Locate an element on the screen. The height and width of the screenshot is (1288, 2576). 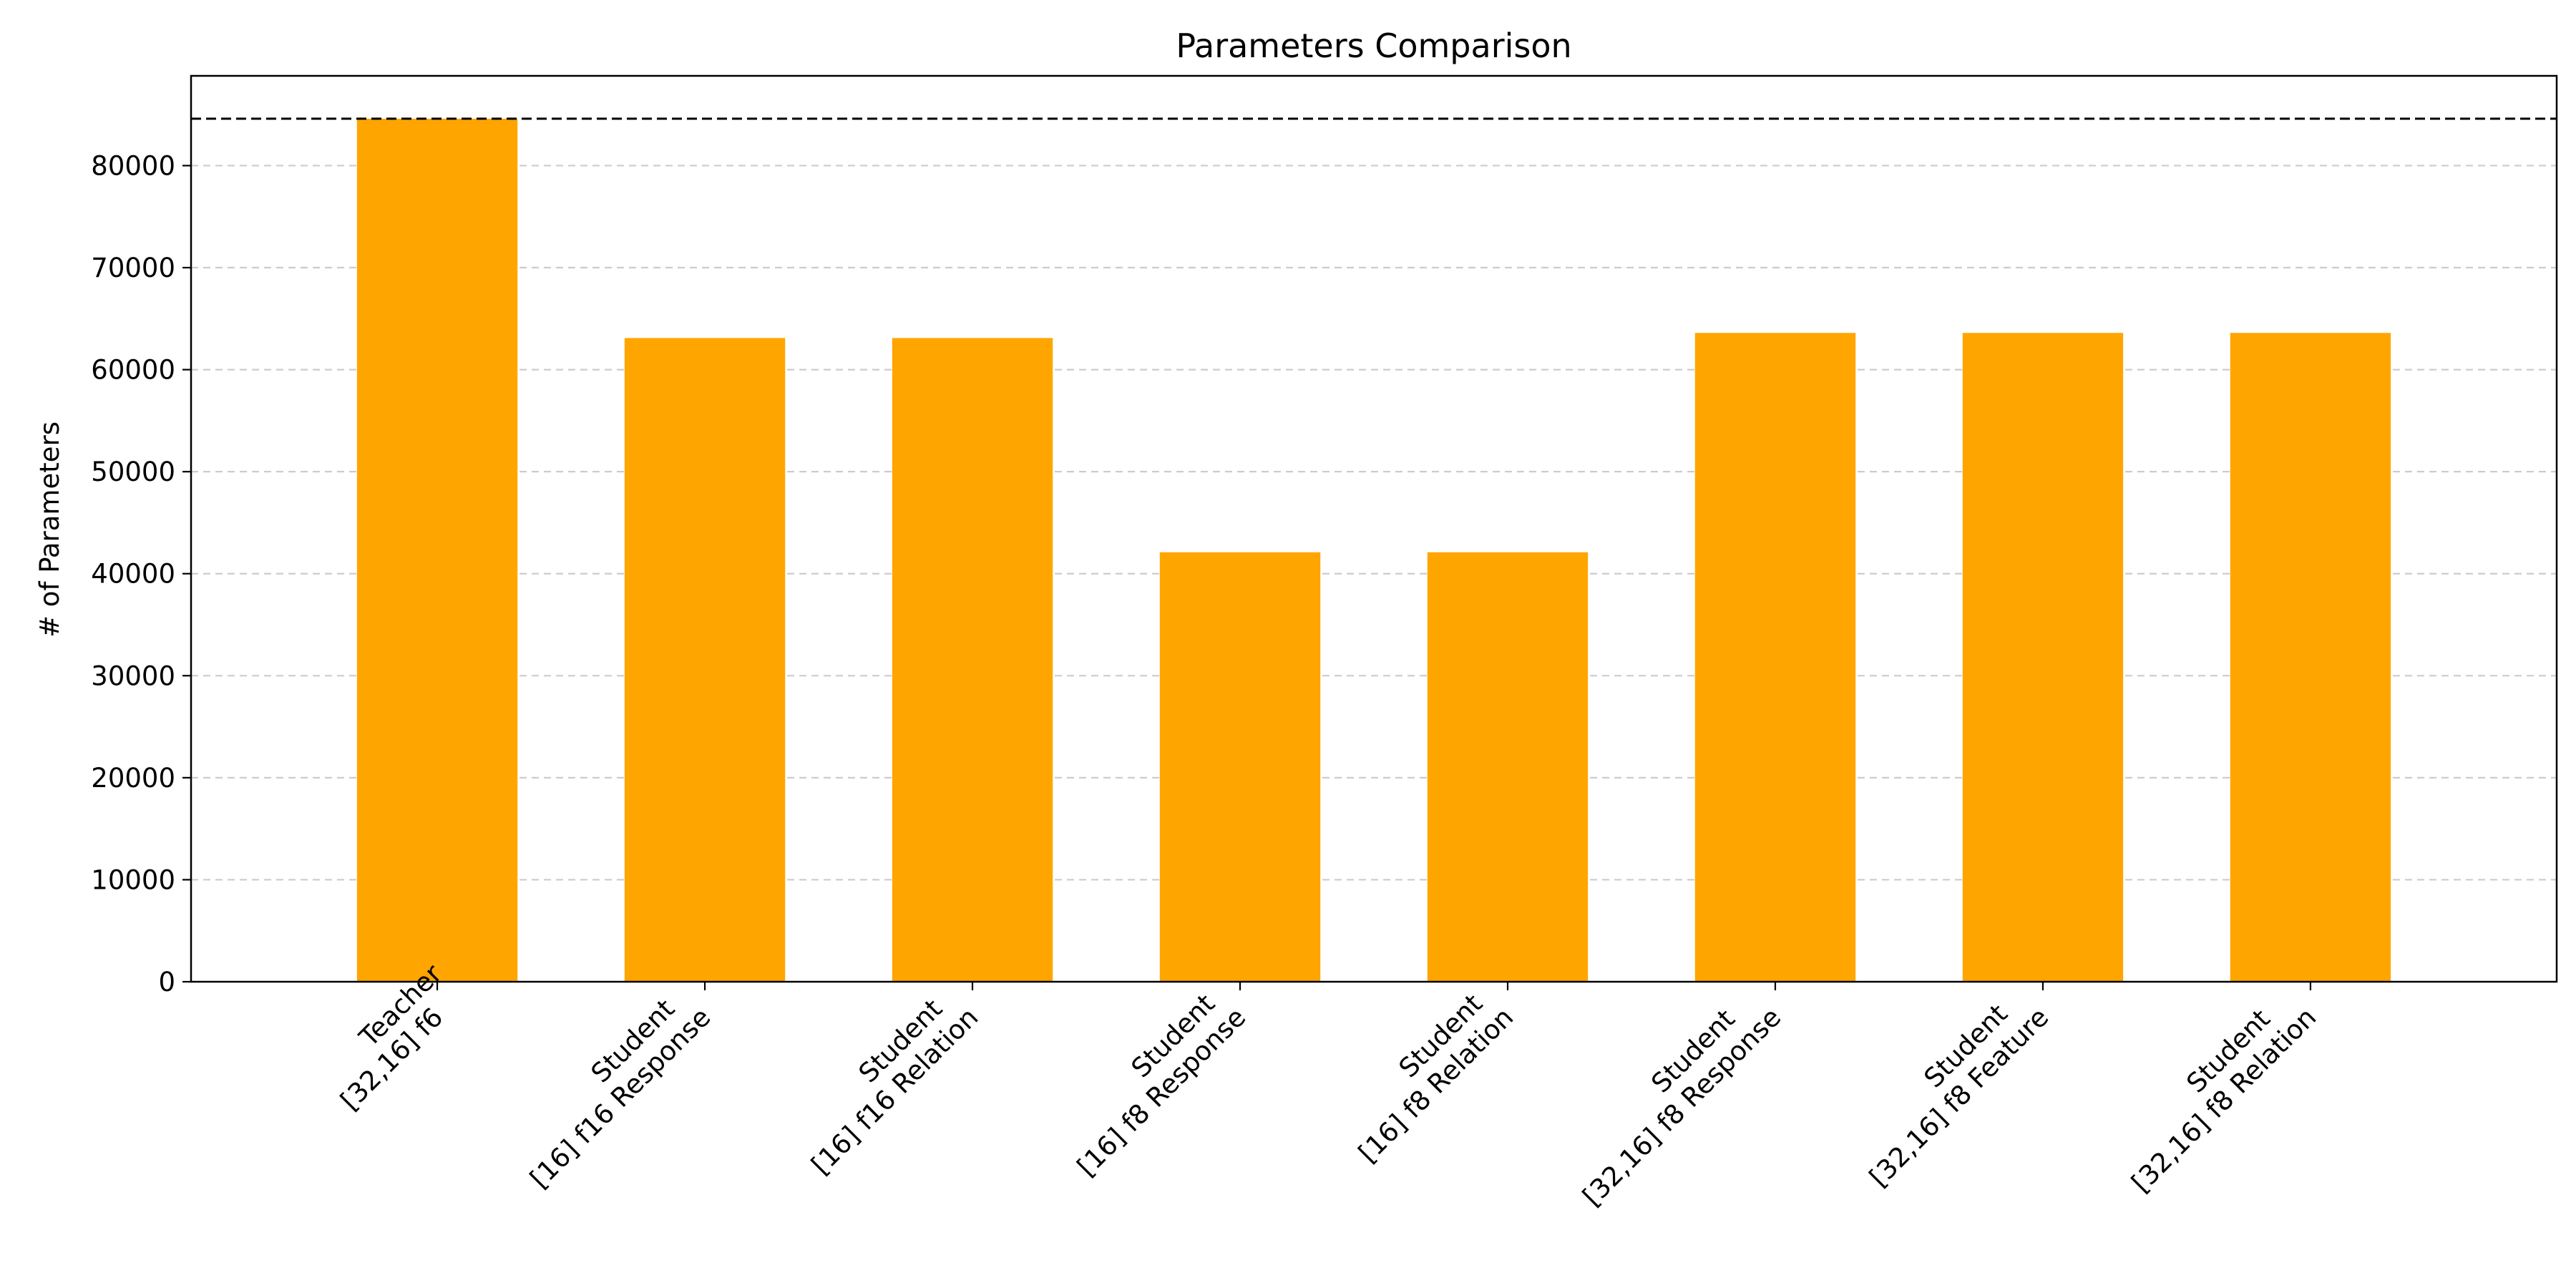
y-tick-label: 20000 is located at coordinates (133, 778).